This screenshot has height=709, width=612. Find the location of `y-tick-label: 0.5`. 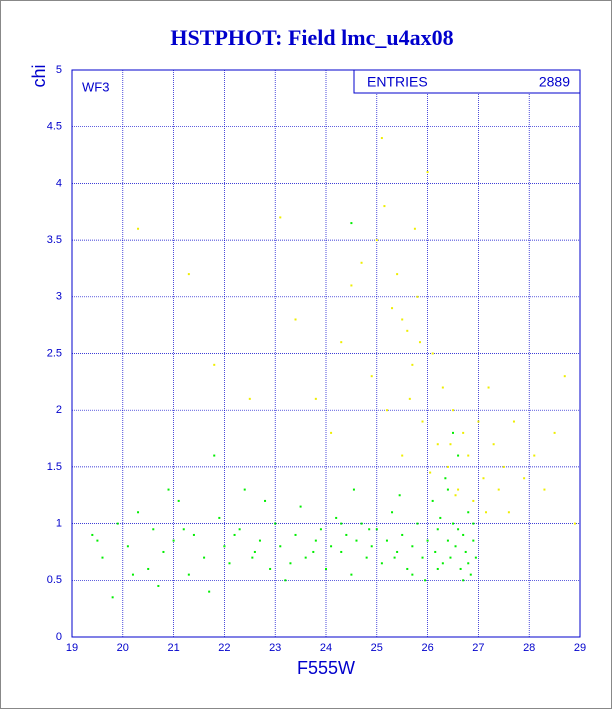

y-tick-label: 0.5 is located at coordinates (54, 580).